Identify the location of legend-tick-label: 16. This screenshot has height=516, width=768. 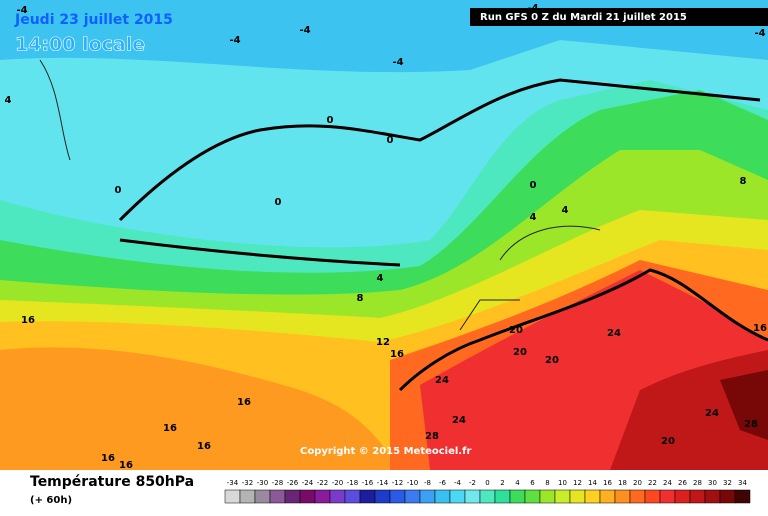
(607, 483).